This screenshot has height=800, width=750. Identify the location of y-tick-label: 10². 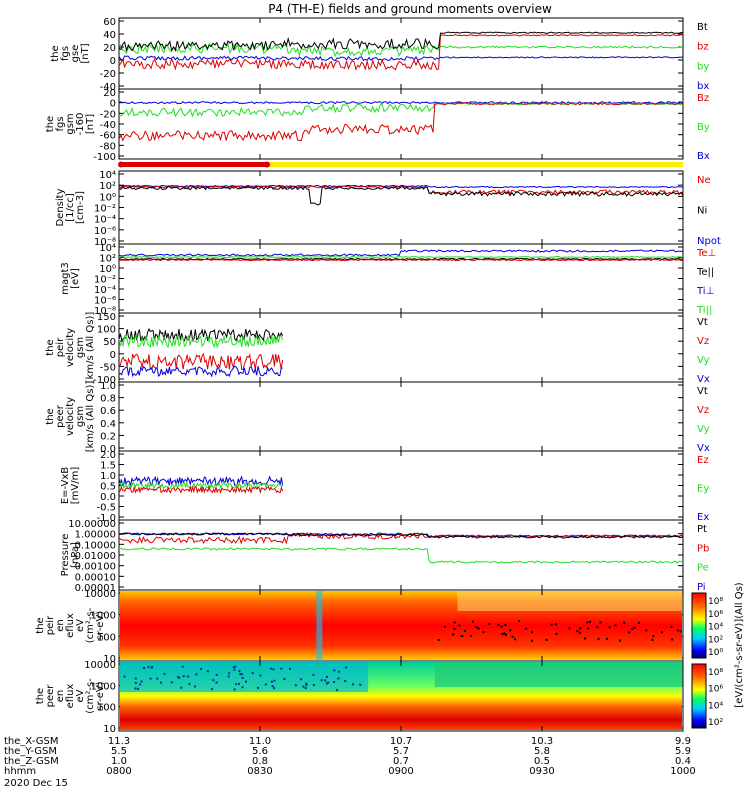
(107, 259).